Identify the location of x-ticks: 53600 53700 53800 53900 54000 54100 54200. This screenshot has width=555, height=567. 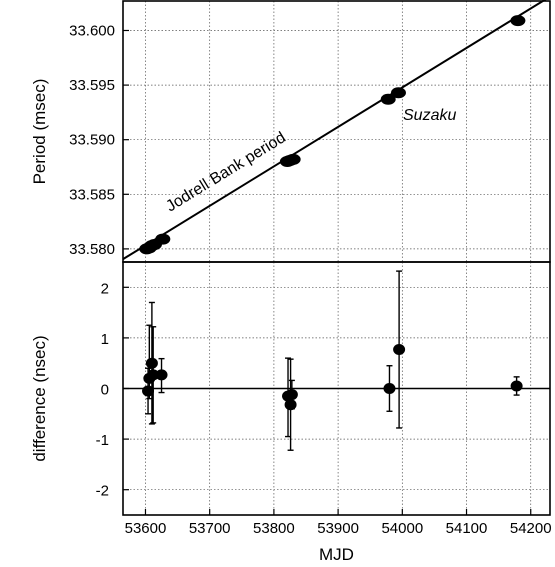
(338, 523).